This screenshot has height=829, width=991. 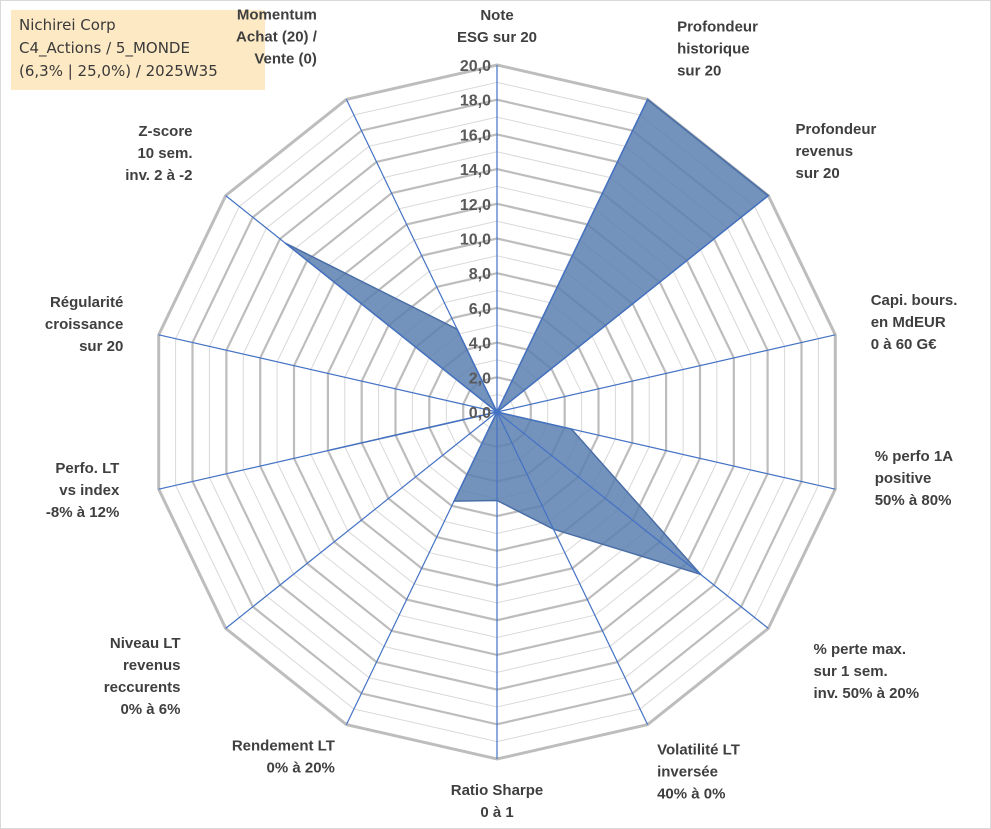 What do you see at coordinates (142, 676) in the screenshot?
I see `axis-label-10: Niveau LT revenus reccurents 0% à 6%` at bounding box center [142, 676].